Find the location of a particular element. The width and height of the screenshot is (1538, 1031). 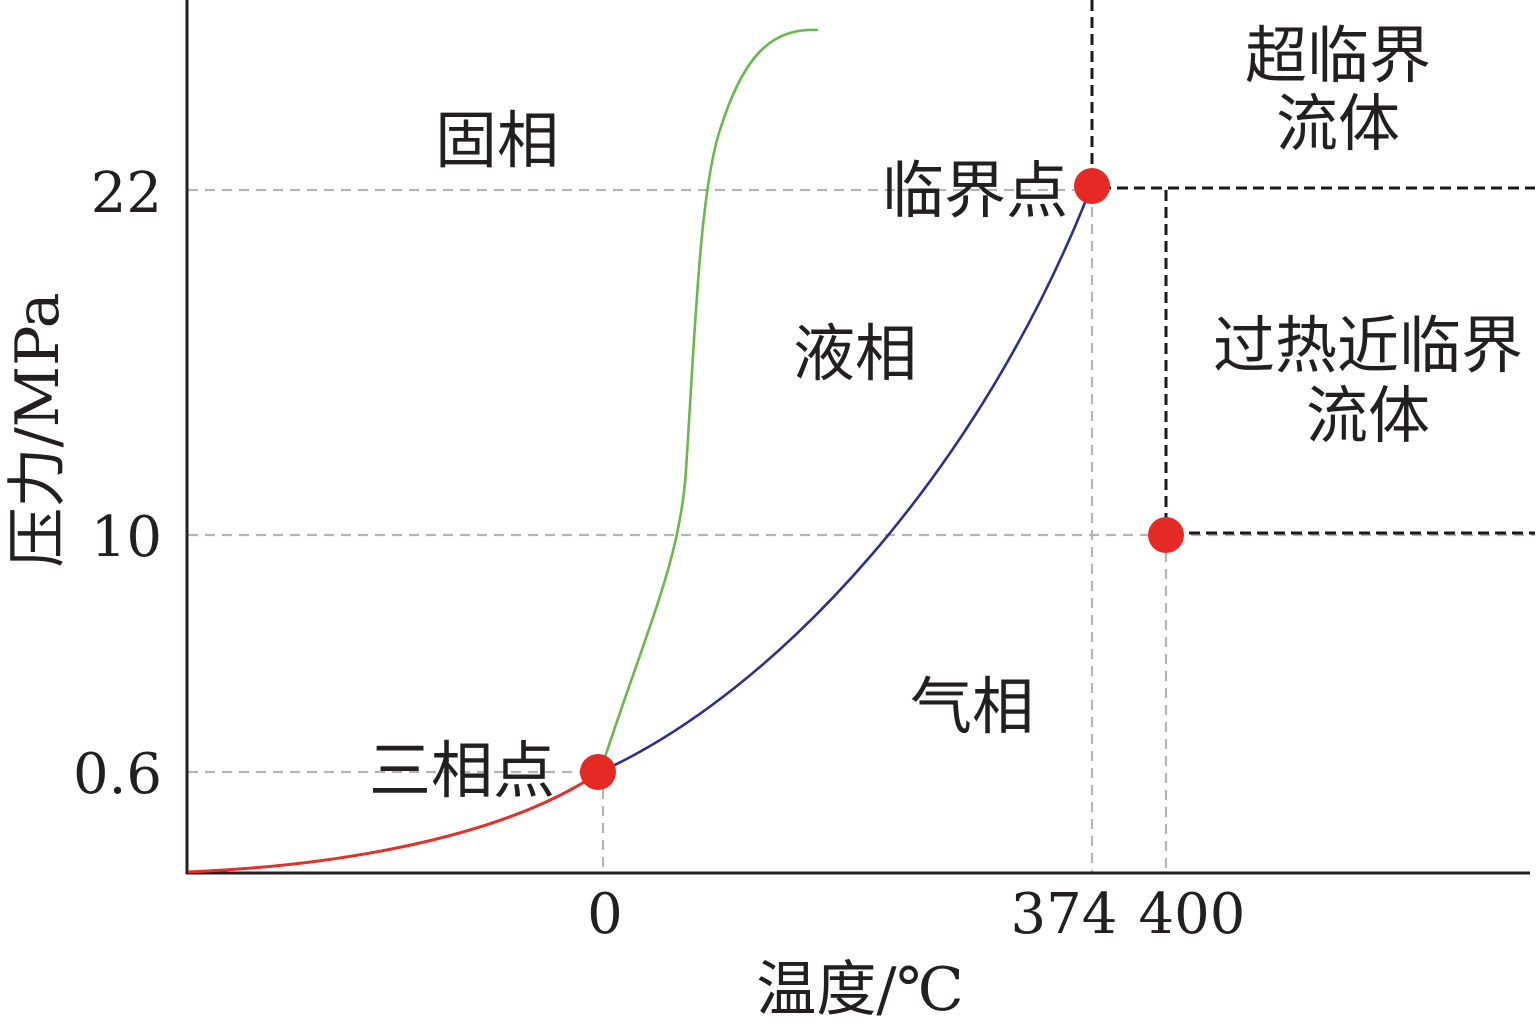

near-critical-label-line1: 过热近临界 is located at coordinates (1368, 345).